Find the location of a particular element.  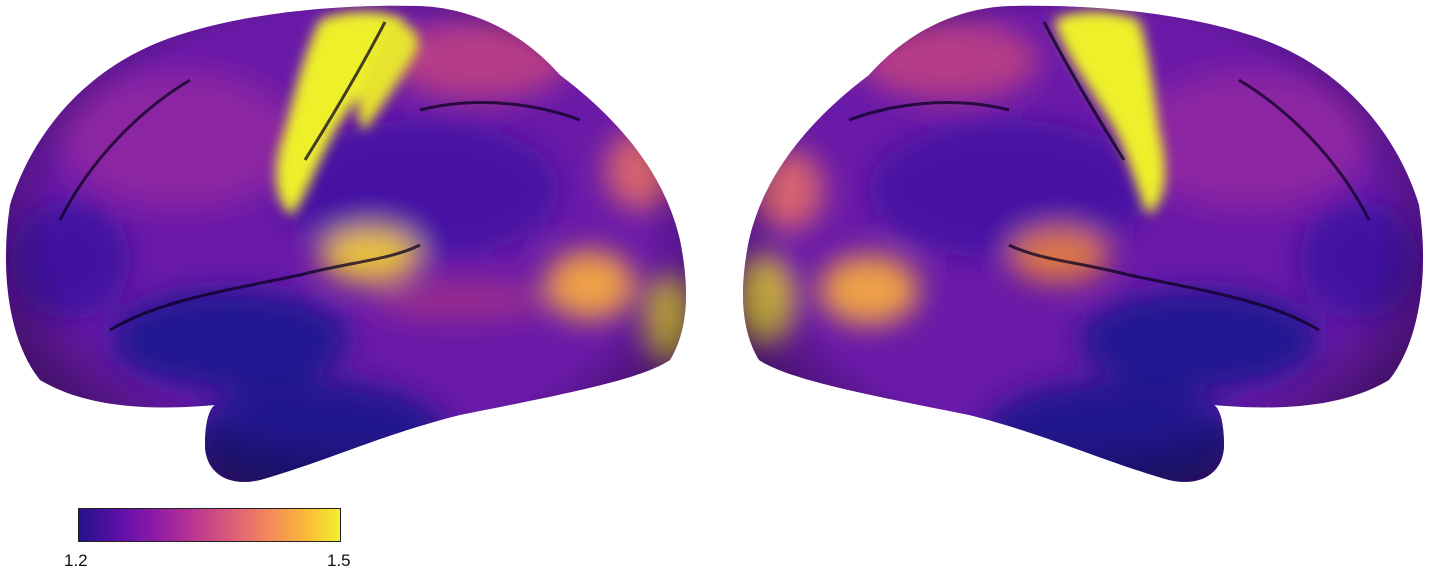

colorbar-max-label: 1.5 is located at coordinates (339, 560).